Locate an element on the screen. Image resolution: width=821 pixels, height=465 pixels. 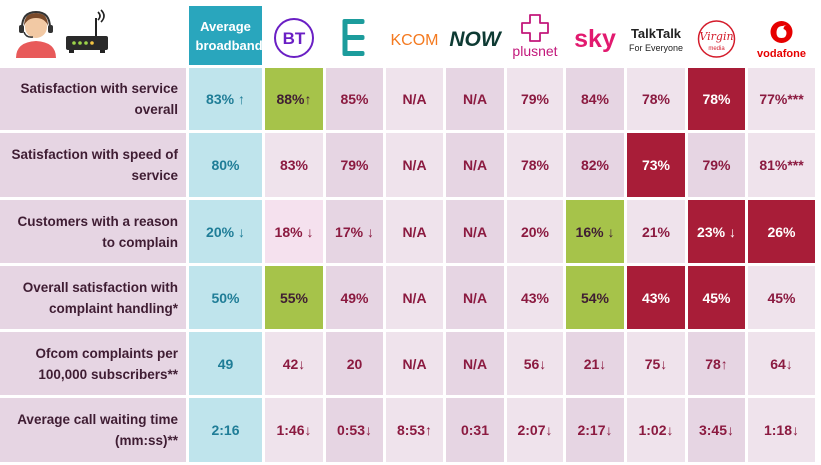
average-value: 2:16 is located at coordinates (225, 430).